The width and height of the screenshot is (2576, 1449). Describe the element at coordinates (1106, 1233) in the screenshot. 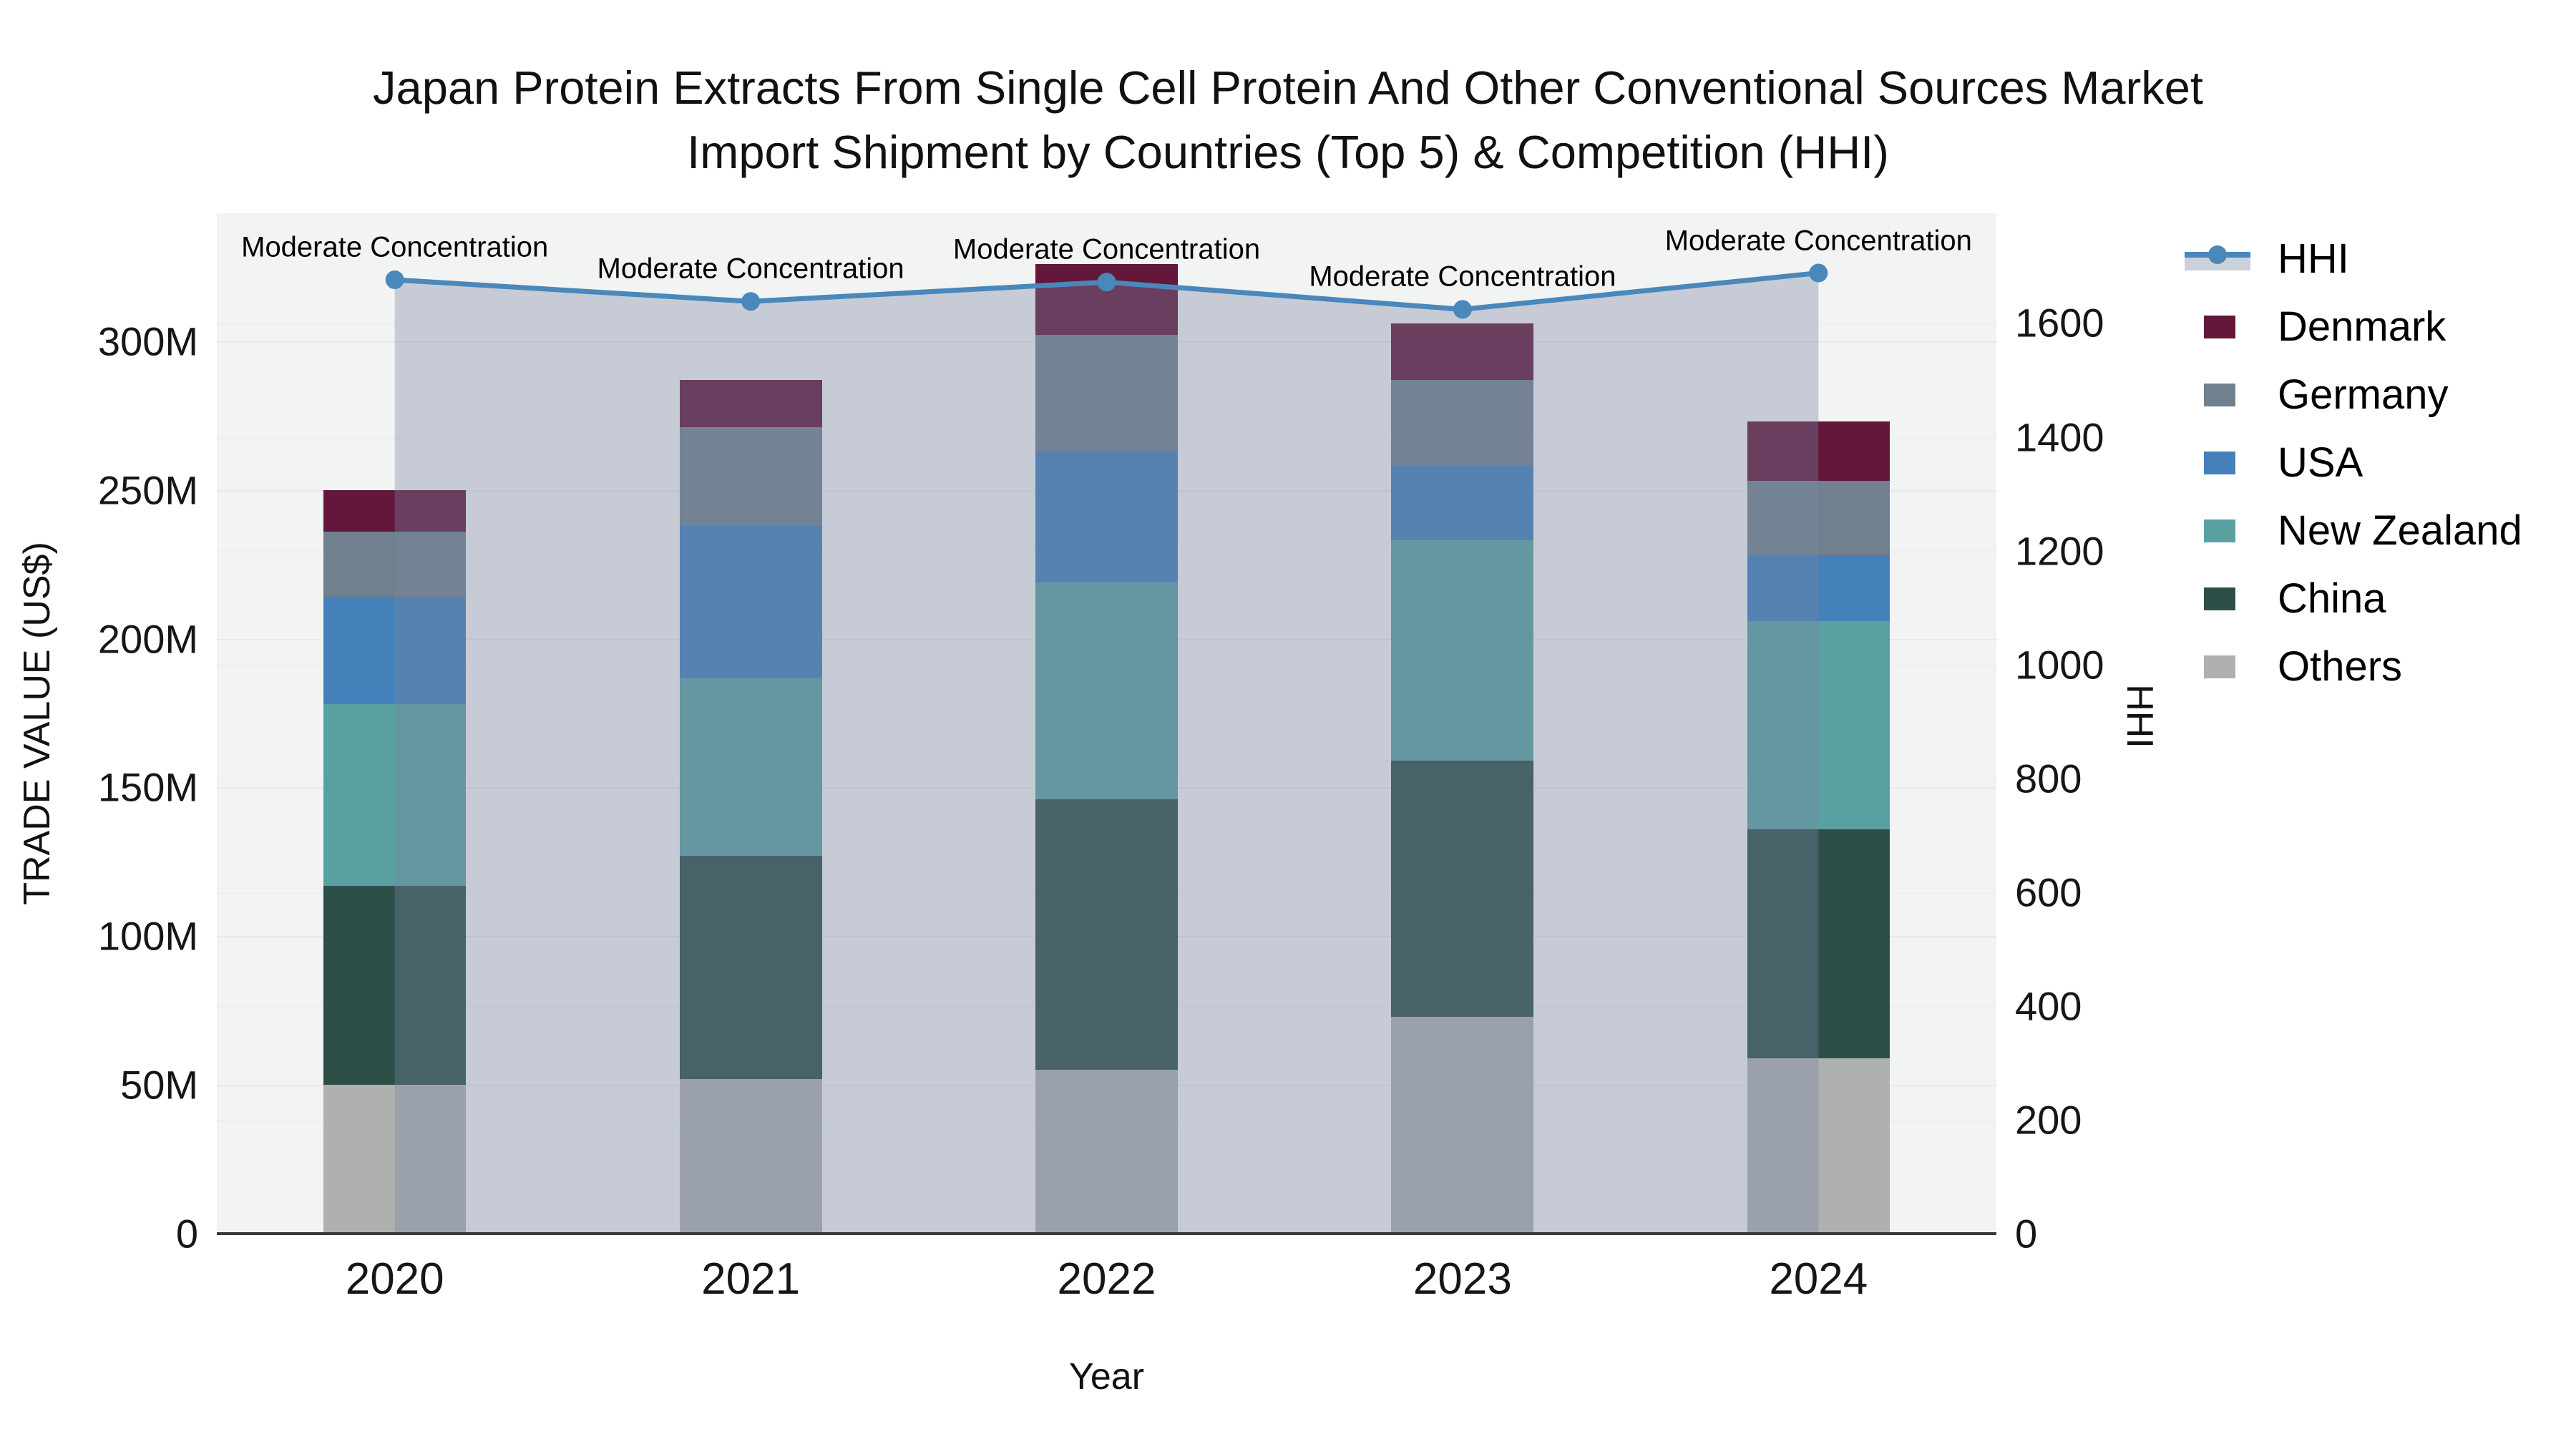

I see `x-axis-line` at that location.